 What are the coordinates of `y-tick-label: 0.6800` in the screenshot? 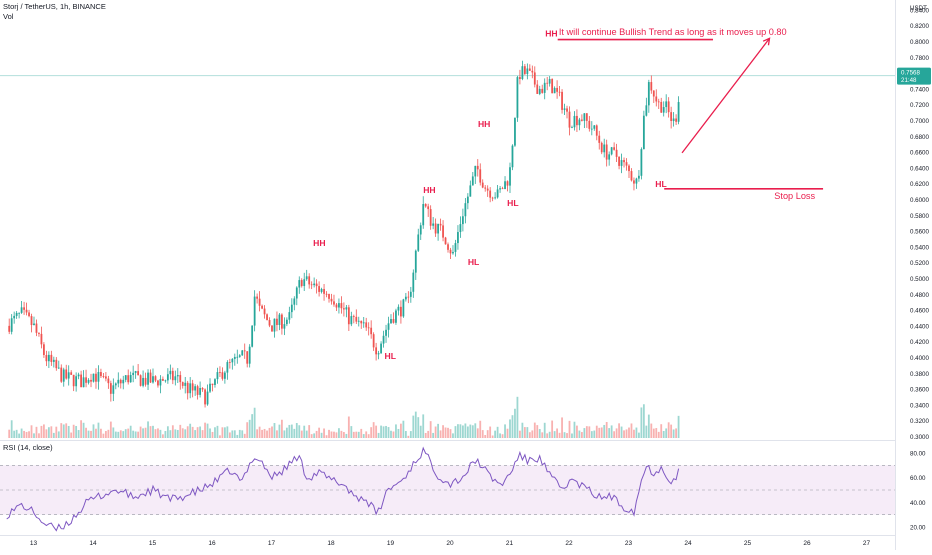 It's located at (919, 137).